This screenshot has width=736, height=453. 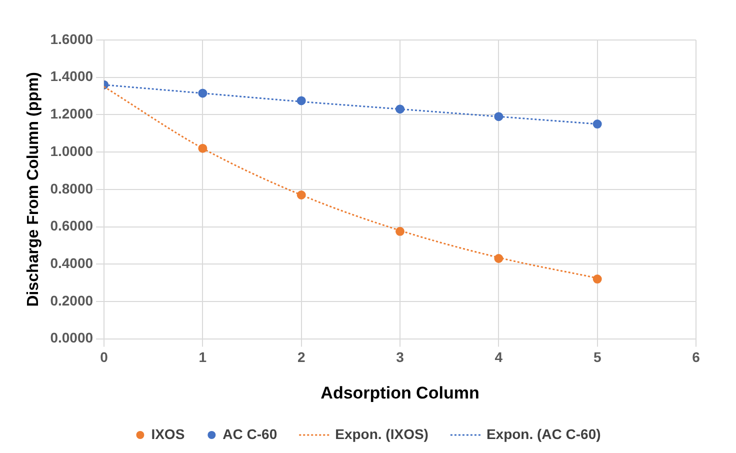 What do you see at coordinates (381, 434) in the screenshot?
I see `legend-label: Expon. (IXOS)` at bounding box center [381, 434].